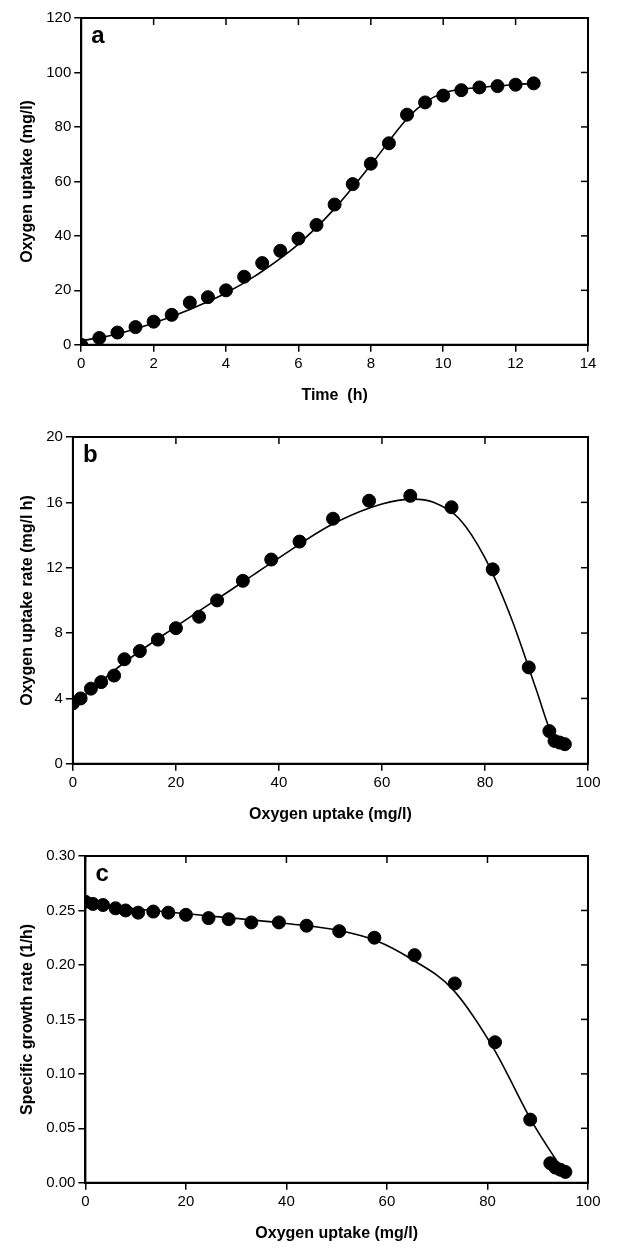 The height and width of the screenshot is (1258, 628). What do you see at coordinates (61, 1181) in the screenshot?
I see `y-tick-label: 0.00` at bounding box center [61, 1181].